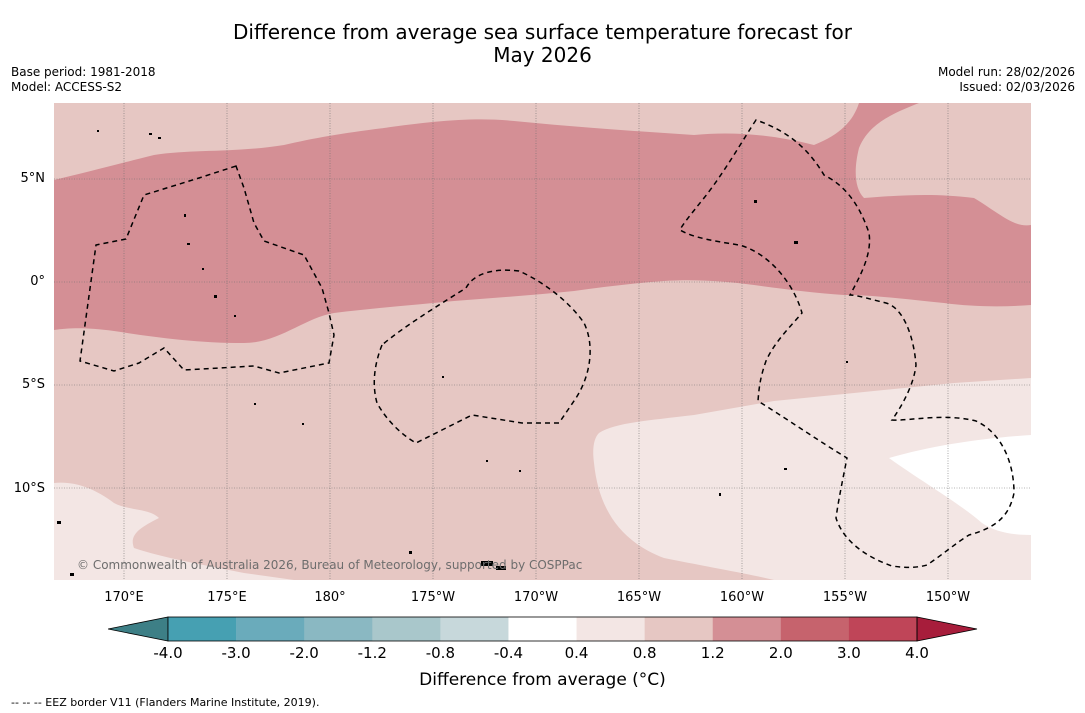 The width and height of the screenshot is (1085, 713). What do you see at coordinates (372, 653) in the screenshot?
I see `colorbar-tick-label: -1.2` at bounding box center [372, 653].